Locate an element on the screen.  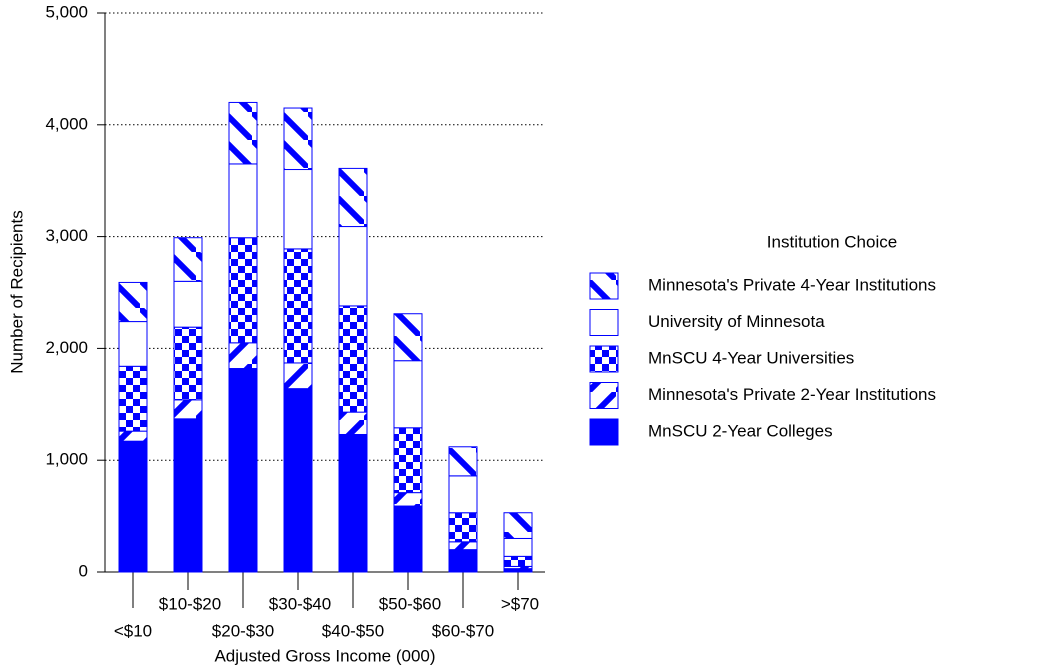
legend-title: Institution Choice is located at coordinates (832, 241).